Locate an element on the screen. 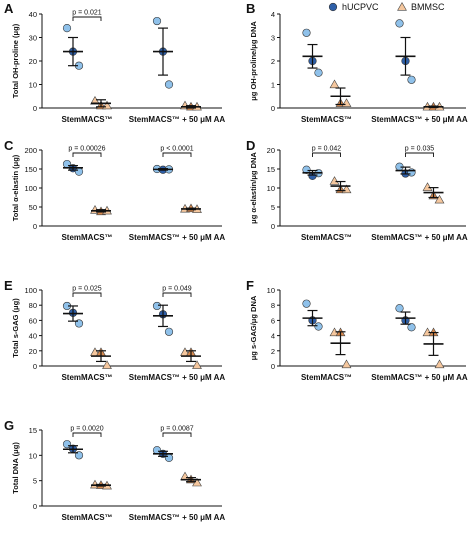 This screenshot has width=474, height=547. p-value-label: p = 0.049 is located at coordinates (176, 289).